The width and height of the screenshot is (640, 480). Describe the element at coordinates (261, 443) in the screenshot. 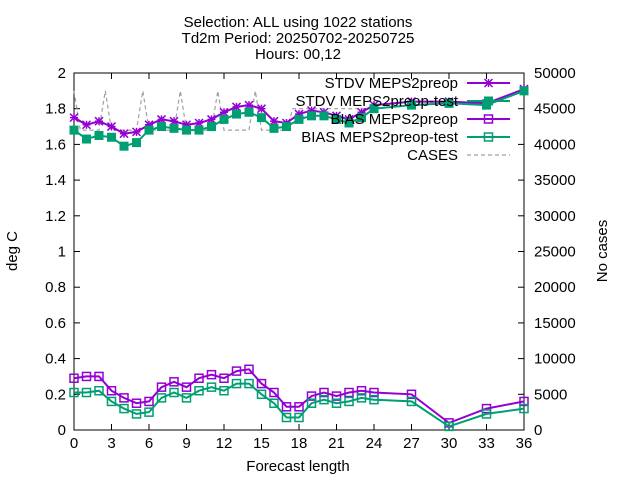

I see `x-tick-label-5: 15` at that location.